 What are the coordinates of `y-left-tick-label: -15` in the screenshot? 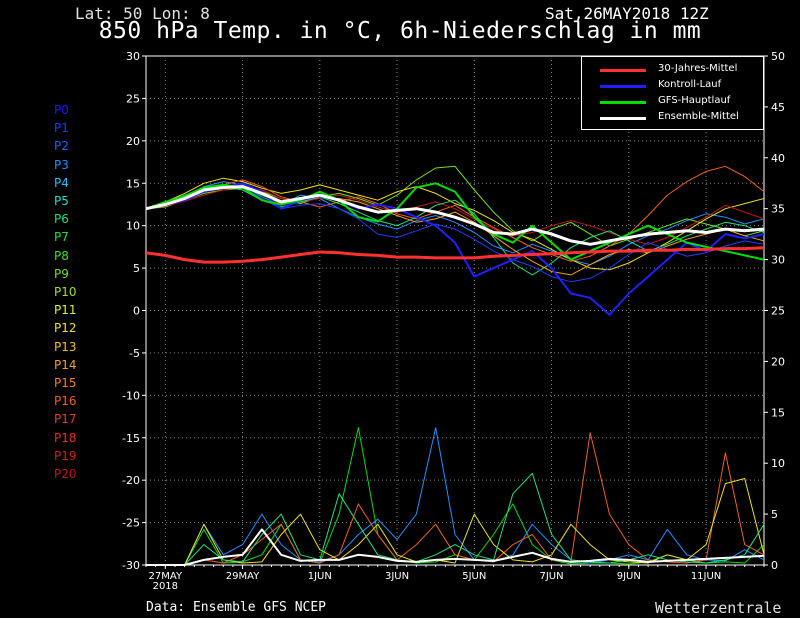 It's located at (131, 438).